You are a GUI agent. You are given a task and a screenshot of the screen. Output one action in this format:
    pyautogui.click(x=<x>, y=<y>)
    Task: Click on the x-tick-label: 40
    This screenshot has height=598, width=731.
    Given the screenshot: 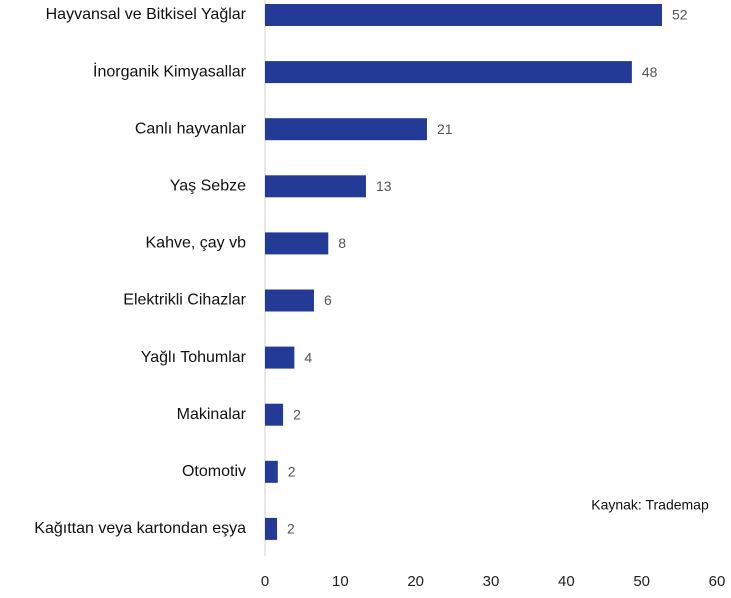 What is the action you would take?
    pyautogui.click(x=566, y=581)
    